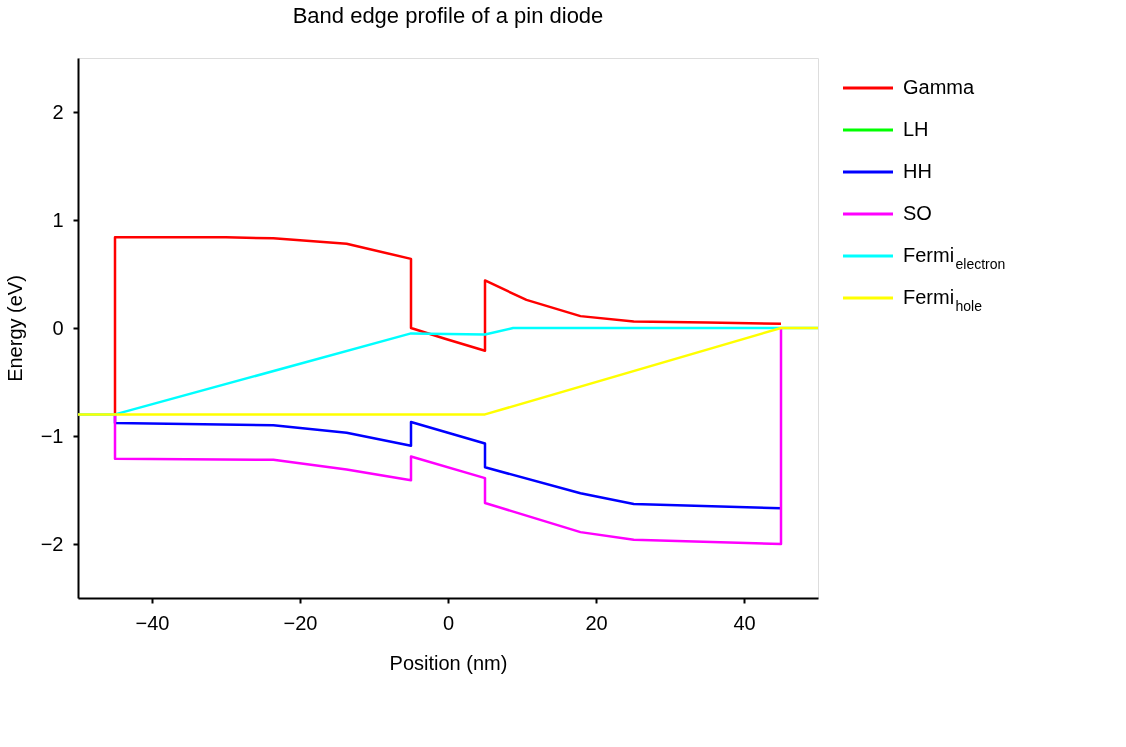 The height and width of the screenshot is (747, 1126). I want to click on x-tick-label: 0, so click(448, 622).